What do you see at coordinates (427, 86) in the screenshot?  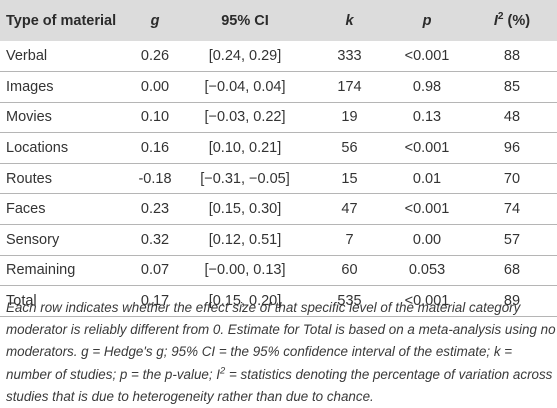 I see `cell-p: 0.98` at bounding box center [427, 86].